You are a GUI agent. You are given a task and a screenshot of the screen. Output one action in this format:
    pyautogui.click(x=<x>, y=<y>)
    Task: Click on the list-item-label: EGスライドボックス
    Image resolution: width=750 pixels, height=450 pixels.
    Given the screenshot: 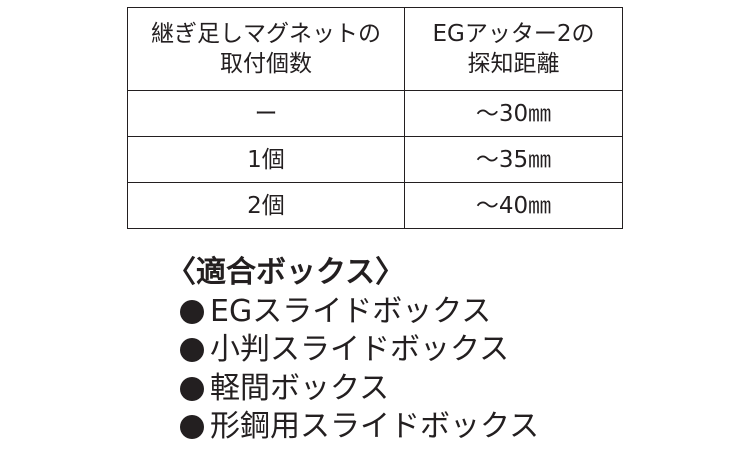 What is the action you would take?
    pyautogui.click(x=351, y=311)
    